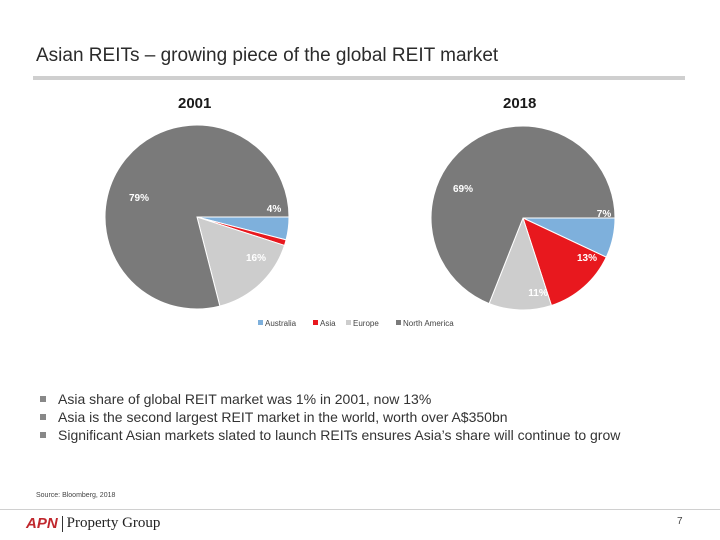 The width and height of the screenshot is (720, 540). I want to click on data-label-2018-asia: 13%, so click(587, 258).